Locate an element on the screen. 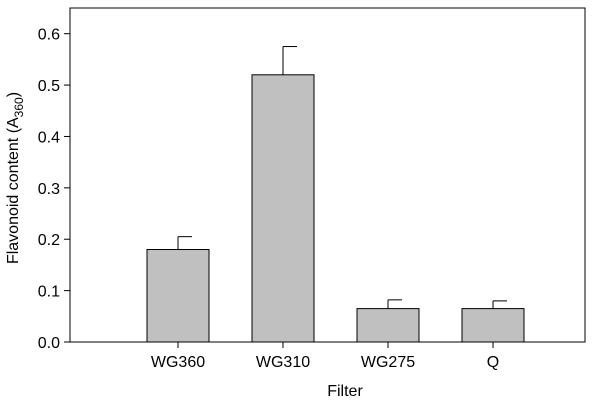  x-axis-ticks: WG360 WG310 WG275 Q is located at coordinates (325, 356).